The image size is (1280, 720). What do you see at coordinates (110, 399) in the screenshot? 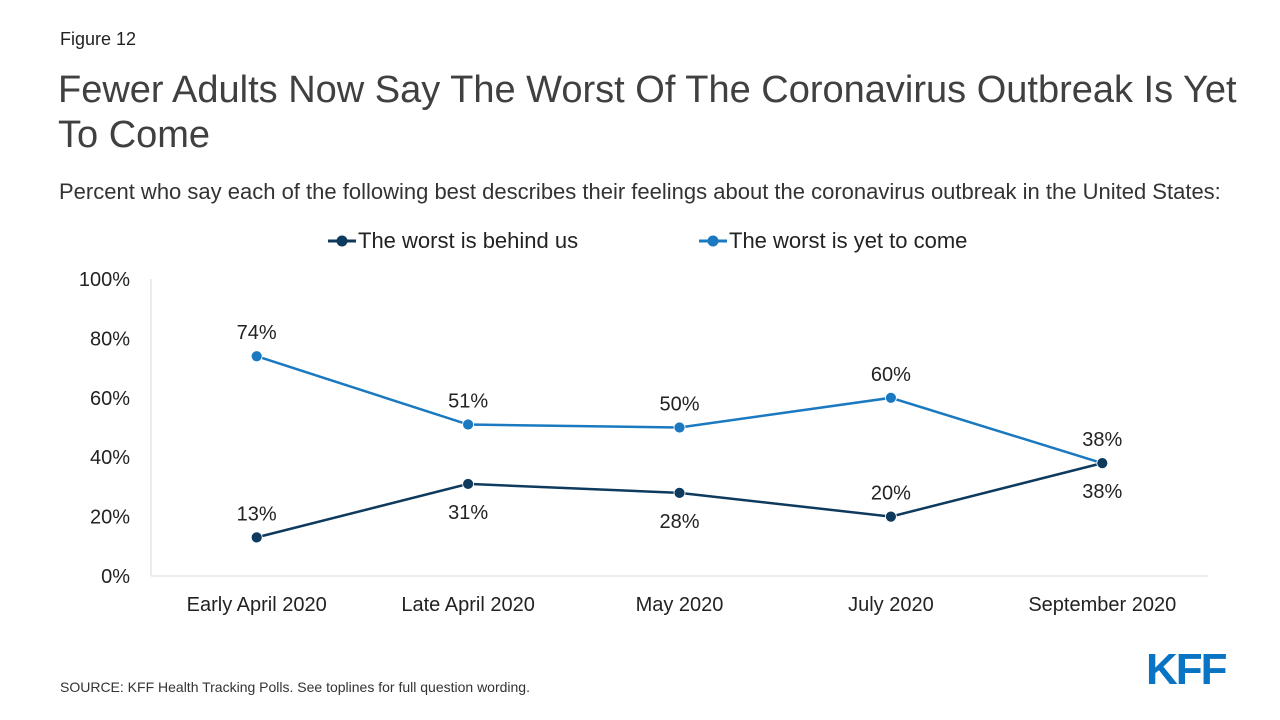
I see `y-tick-label: 60%` at bounding box center [110, 399].